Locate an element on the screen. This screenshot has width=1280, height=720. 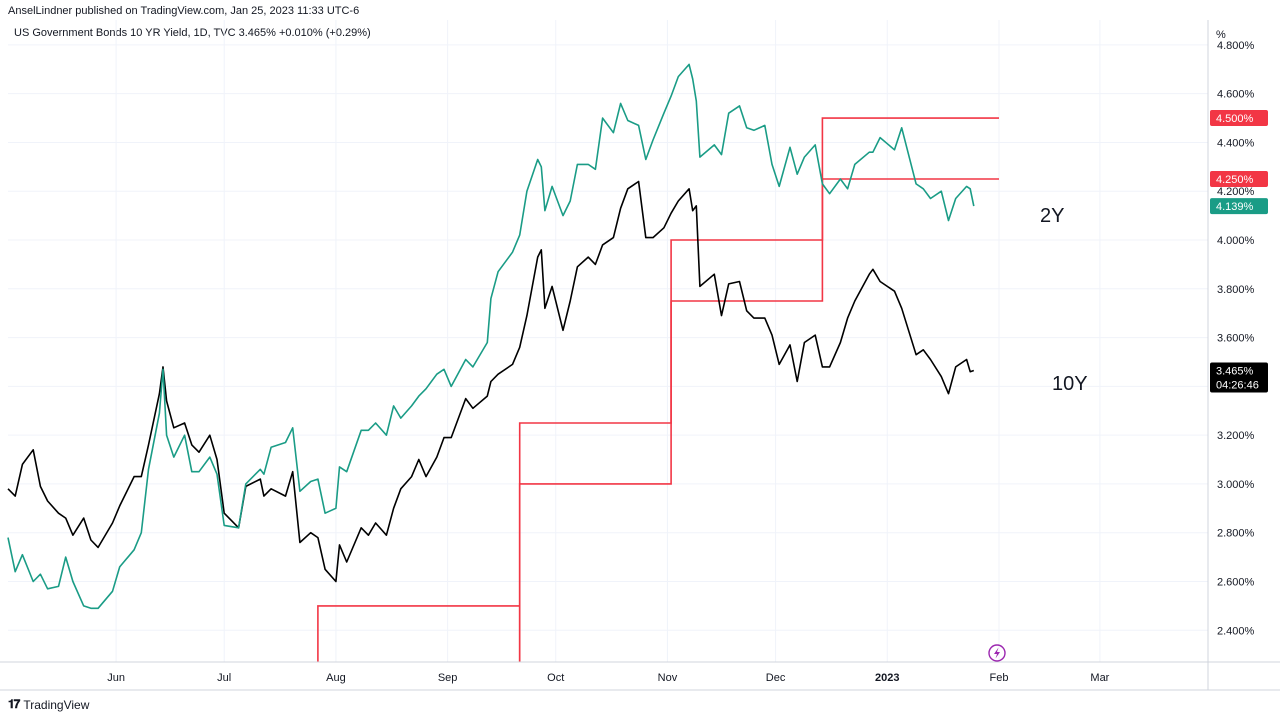
fed-funds-upper-badge is located at coordinates (1239, 118).